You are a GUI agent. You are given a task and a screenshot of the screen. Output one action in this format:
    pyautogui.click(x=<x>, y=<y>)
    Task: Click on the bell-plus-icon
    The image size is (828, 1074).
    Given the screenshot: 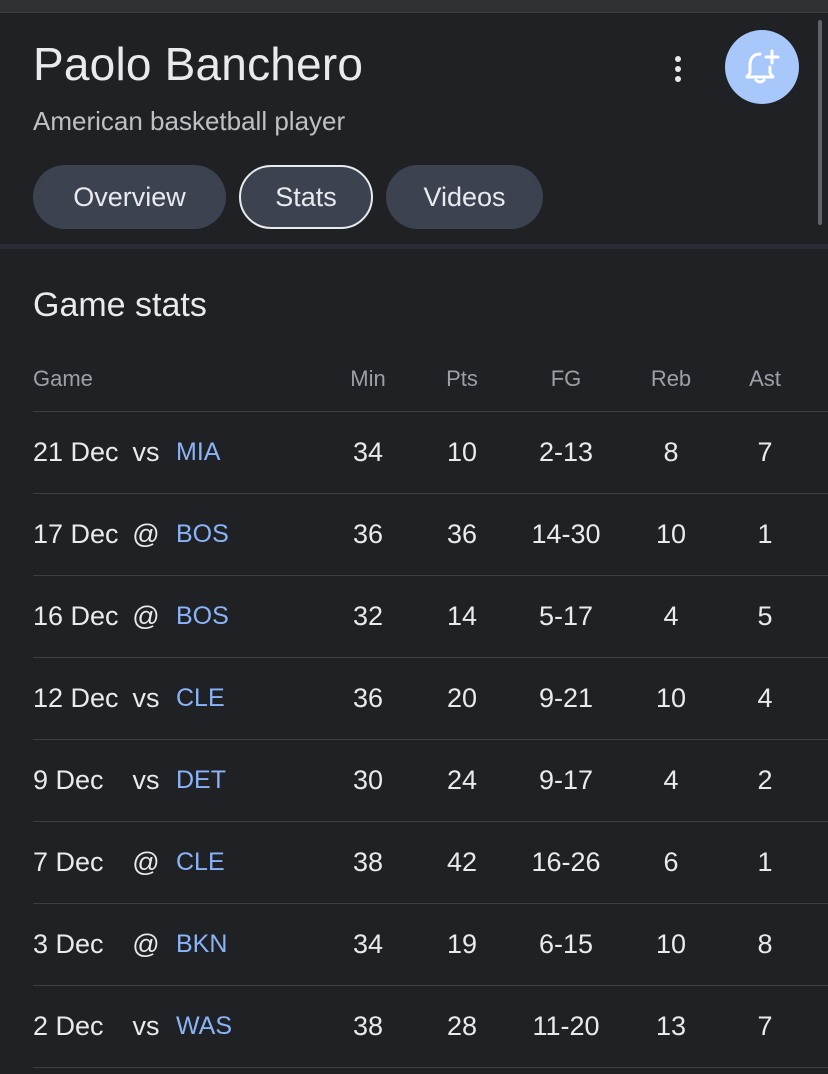 What is the action you would take?
    pyautogui.click(x=762, y=66)
    